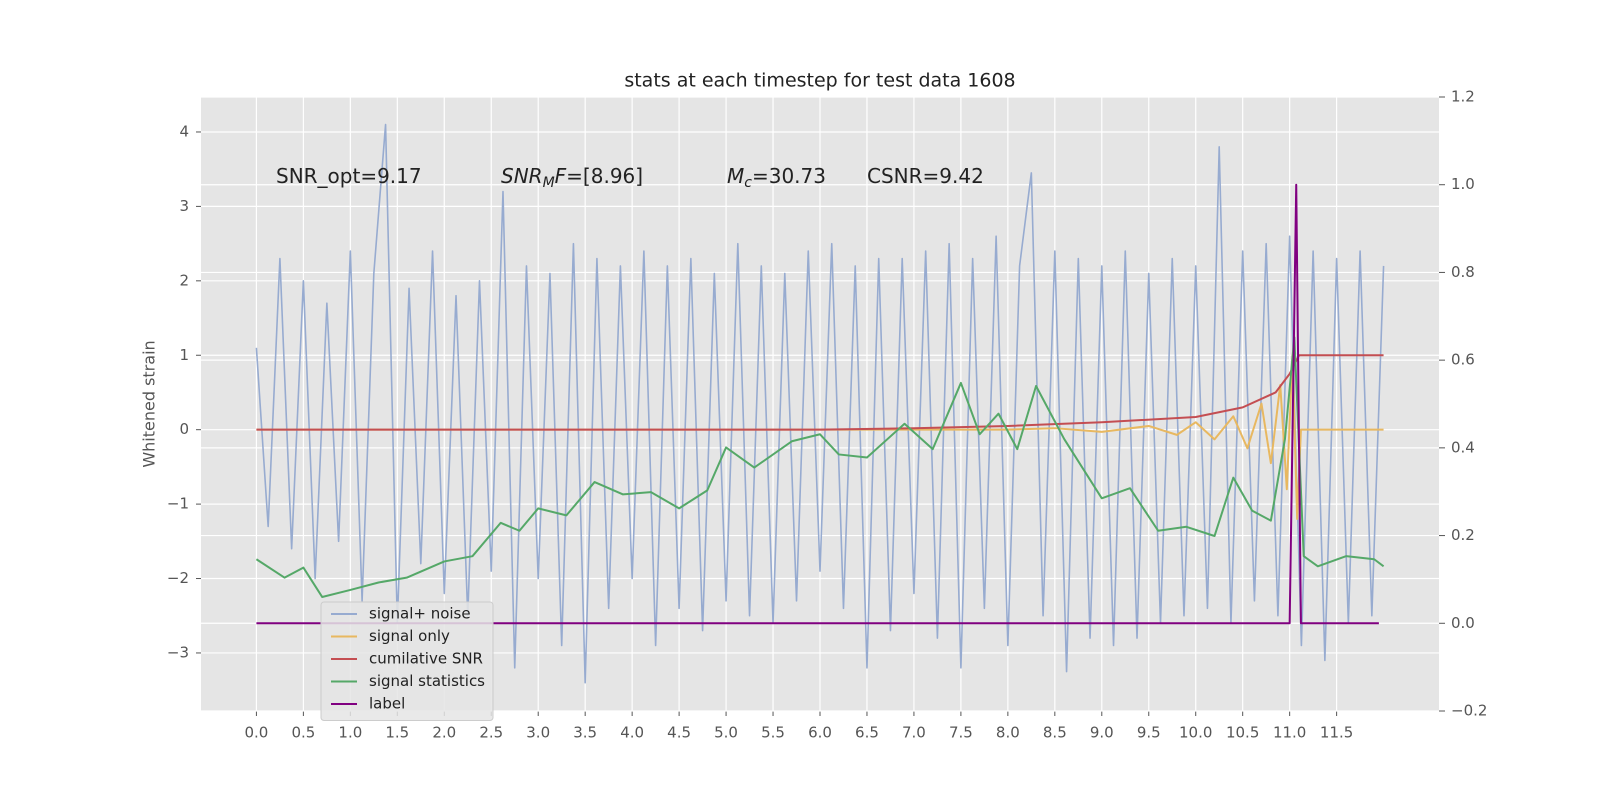 The height and width of the screenshot is (800, 1600). I want to click on x-tick-label: 0.0, so click(256, 733).